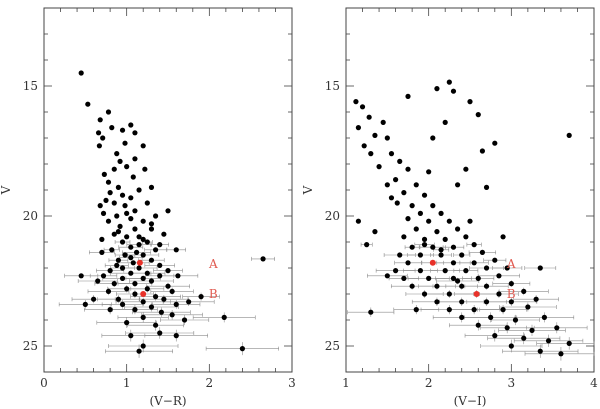 Image resolution: width=600 pixels, height=409 pixels. I want to click on annotation-b: B, so click(213, 294).